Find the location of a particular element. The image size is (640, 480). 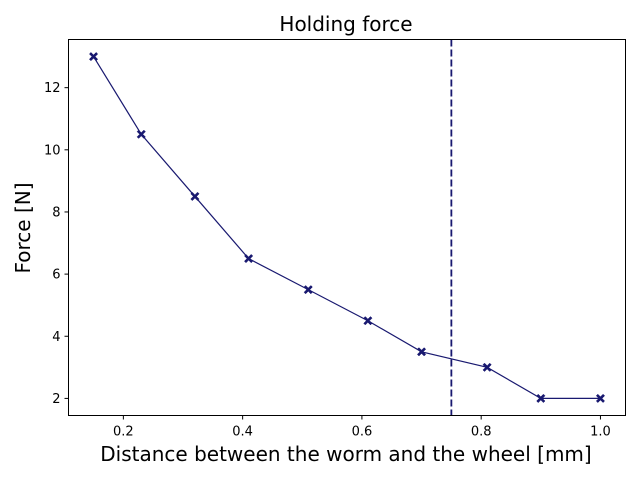

y-tick-label: 10 is located at coordinates (52, 150).